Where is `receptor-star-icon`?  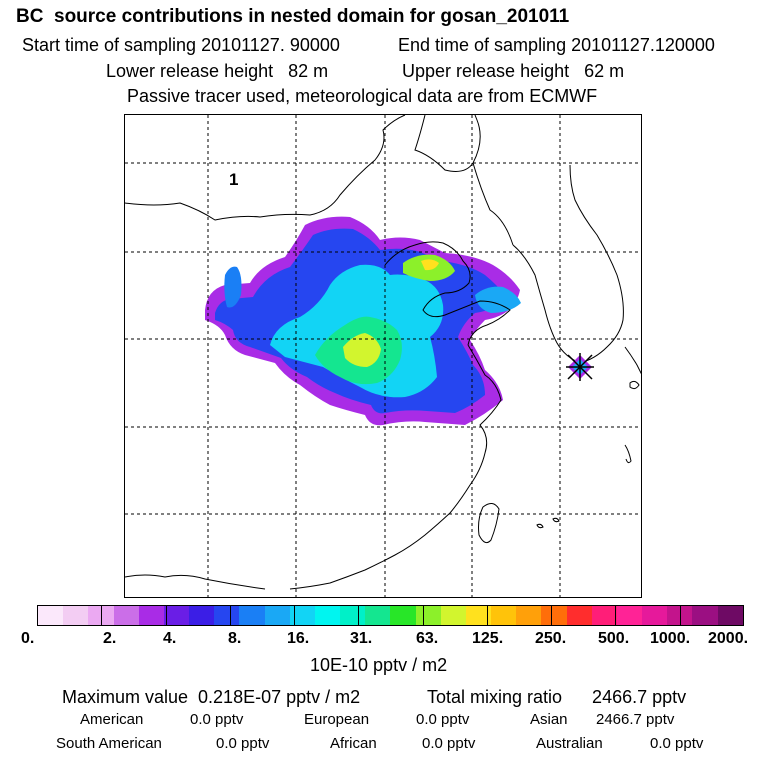
receptor-star-icon is located at coordinates (580, 367).